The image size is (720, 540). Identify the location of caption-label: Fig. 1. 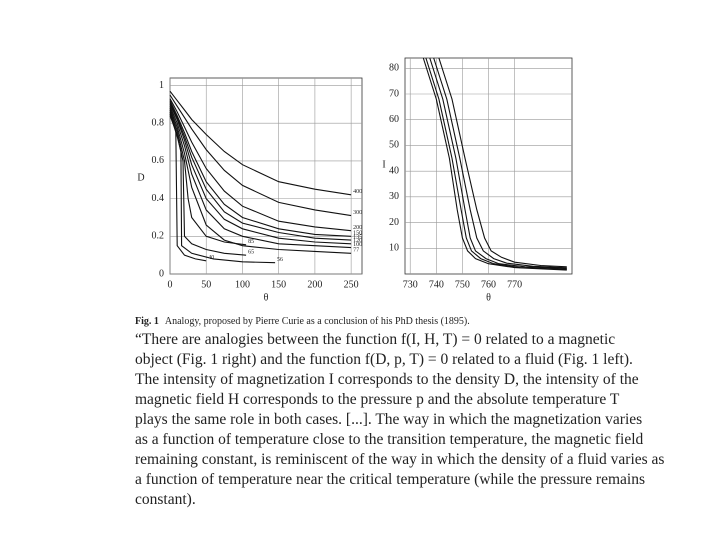
(147, 321).